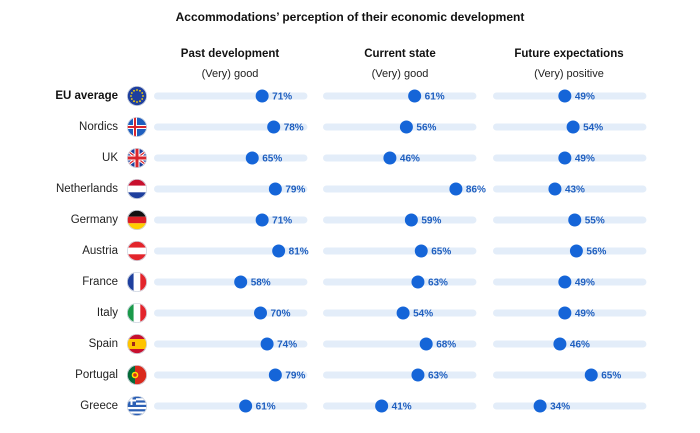 This screenshot has width=700, height=433. What do you see at coordinates (137, 96) in the screenshot?
I see `eu-flag-icon` at bounding box center [137, 96].